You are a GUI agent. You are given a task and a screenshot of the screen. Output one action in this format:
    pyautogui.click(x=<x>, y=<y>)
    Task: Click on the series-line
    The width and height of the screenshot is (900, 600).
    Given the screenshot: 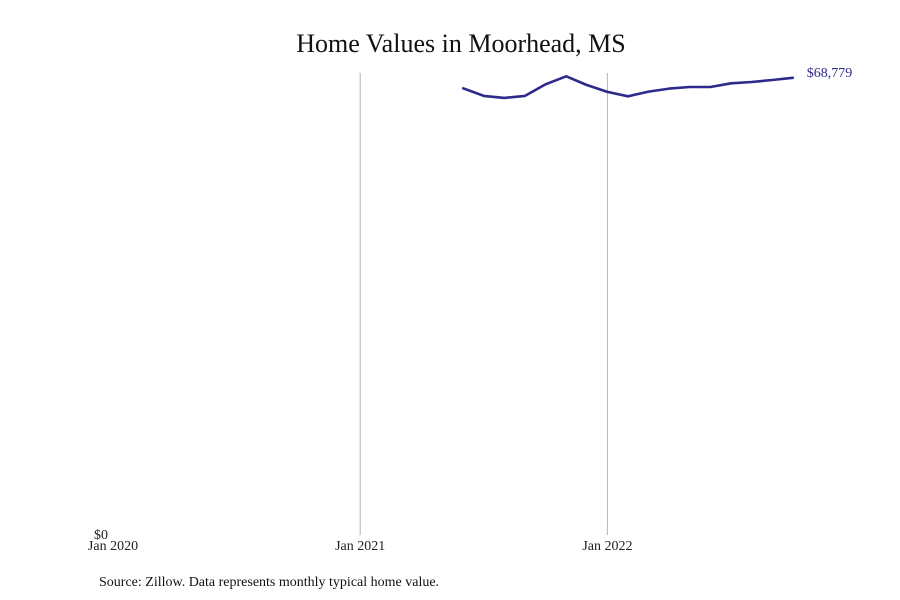 What is the action you would take?
    pyautogui.click(x=628, y=87)
    